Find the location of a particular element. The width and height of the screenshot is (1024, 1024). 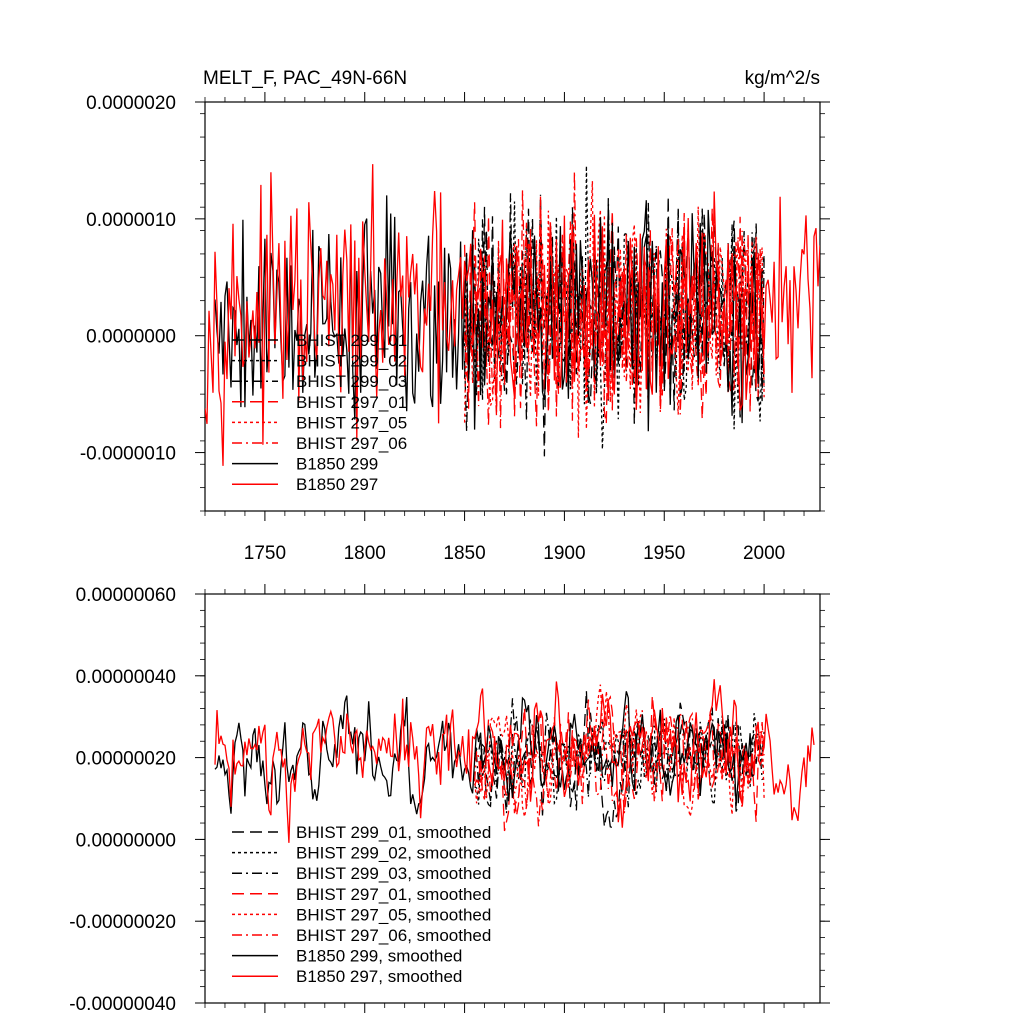

legend-label: BHIST 297_05, smoothed is located at coordinates (393, 914).